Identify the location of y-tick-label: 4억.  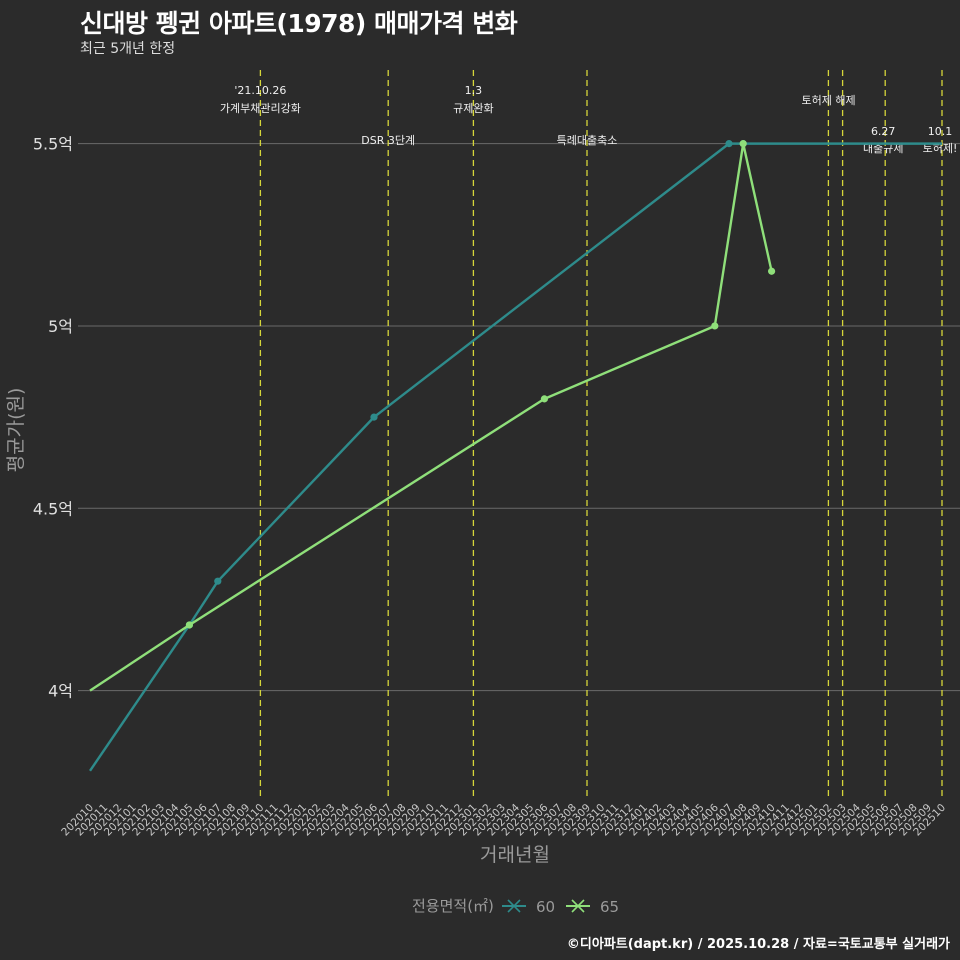
(60, 691).